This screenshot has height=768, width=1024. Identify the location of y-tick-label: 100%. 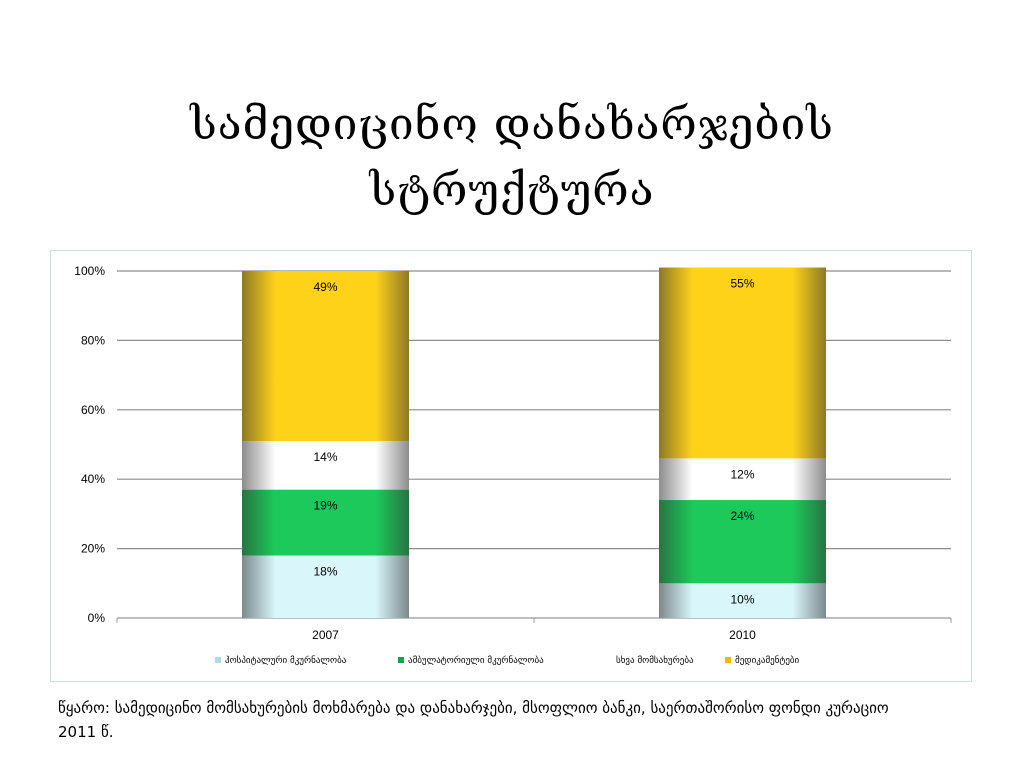
(89, 271).